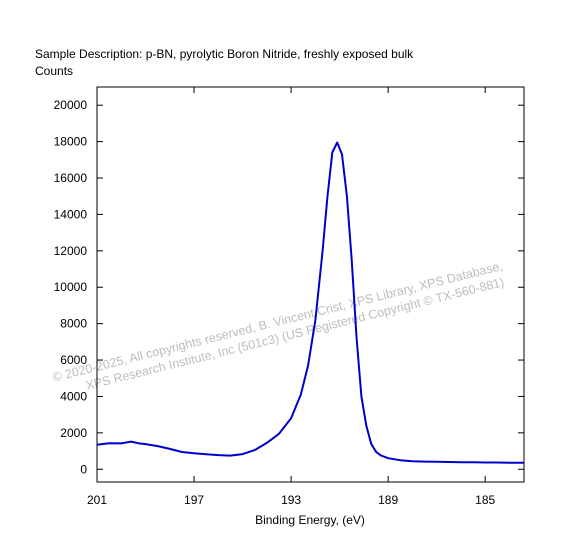  What do you see at coordinates (291, 500) in the screenshot?
I see `x-tick-label: 193` at bounding box center [291, 500].